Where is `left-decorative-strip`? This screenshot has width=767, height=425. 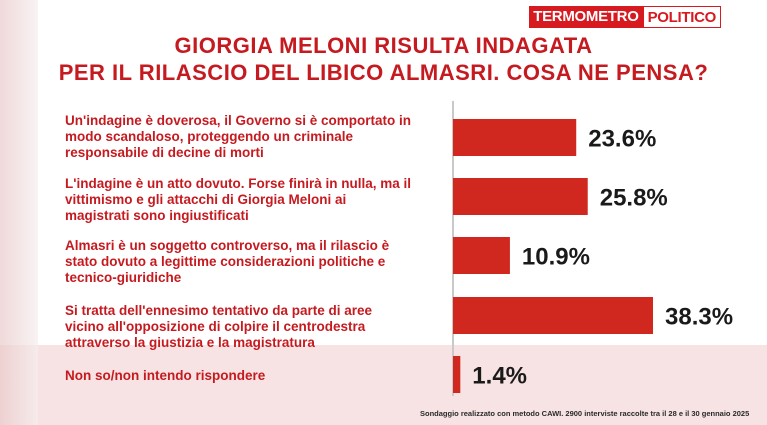 left-decorative-strip is located at coordinates (19, 212).